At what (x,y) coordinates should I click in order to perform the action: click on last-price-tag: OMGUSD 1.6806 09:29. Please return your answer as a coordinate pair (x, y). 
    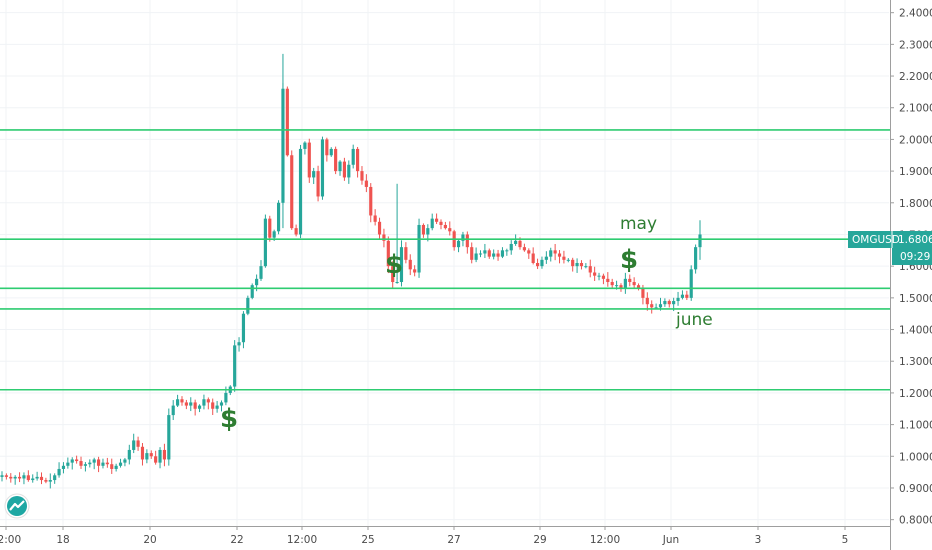
    Looking at the image, I should click on (890, 248).